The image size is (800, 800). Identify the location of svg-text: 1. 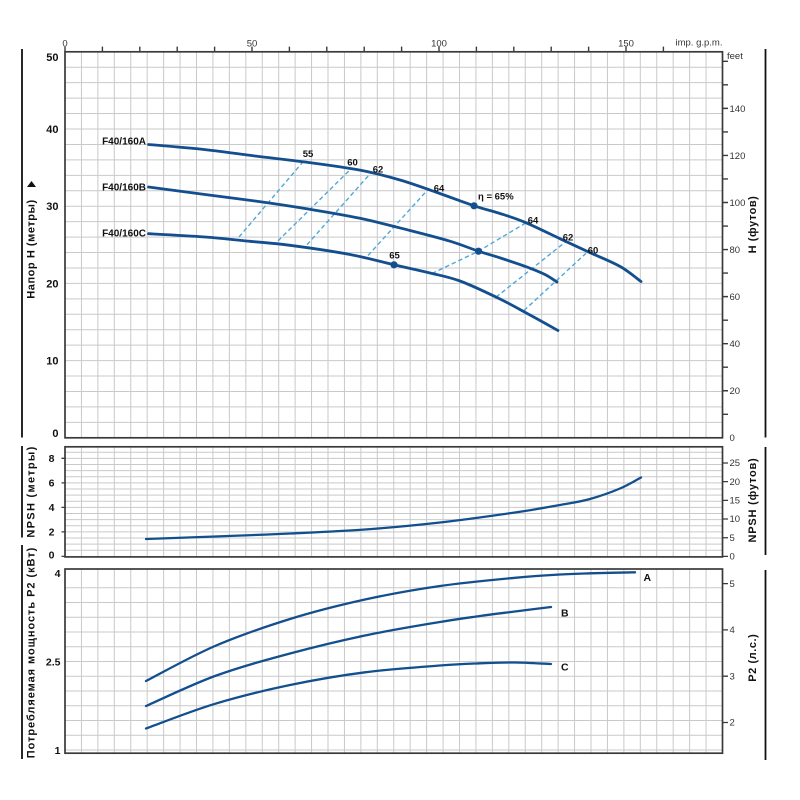
(58, 751).